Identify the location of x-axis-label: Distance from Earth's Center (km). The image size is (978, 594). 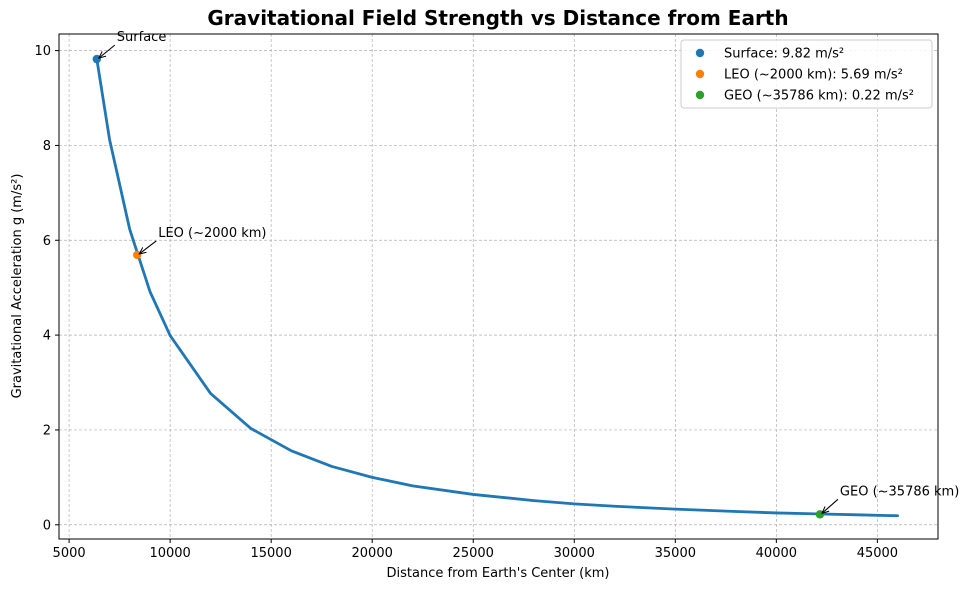
(498, 573).